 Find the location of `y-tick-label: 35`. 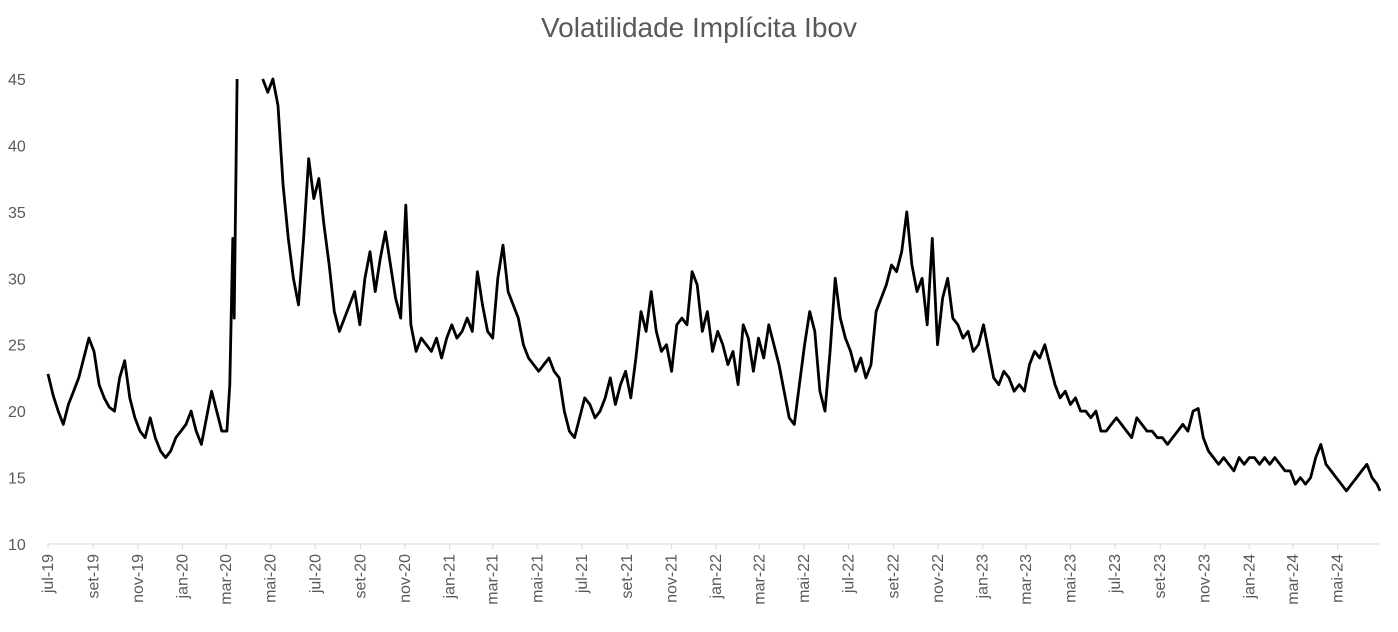

y-tick-label: 35 is located at coordinates (17, 213).